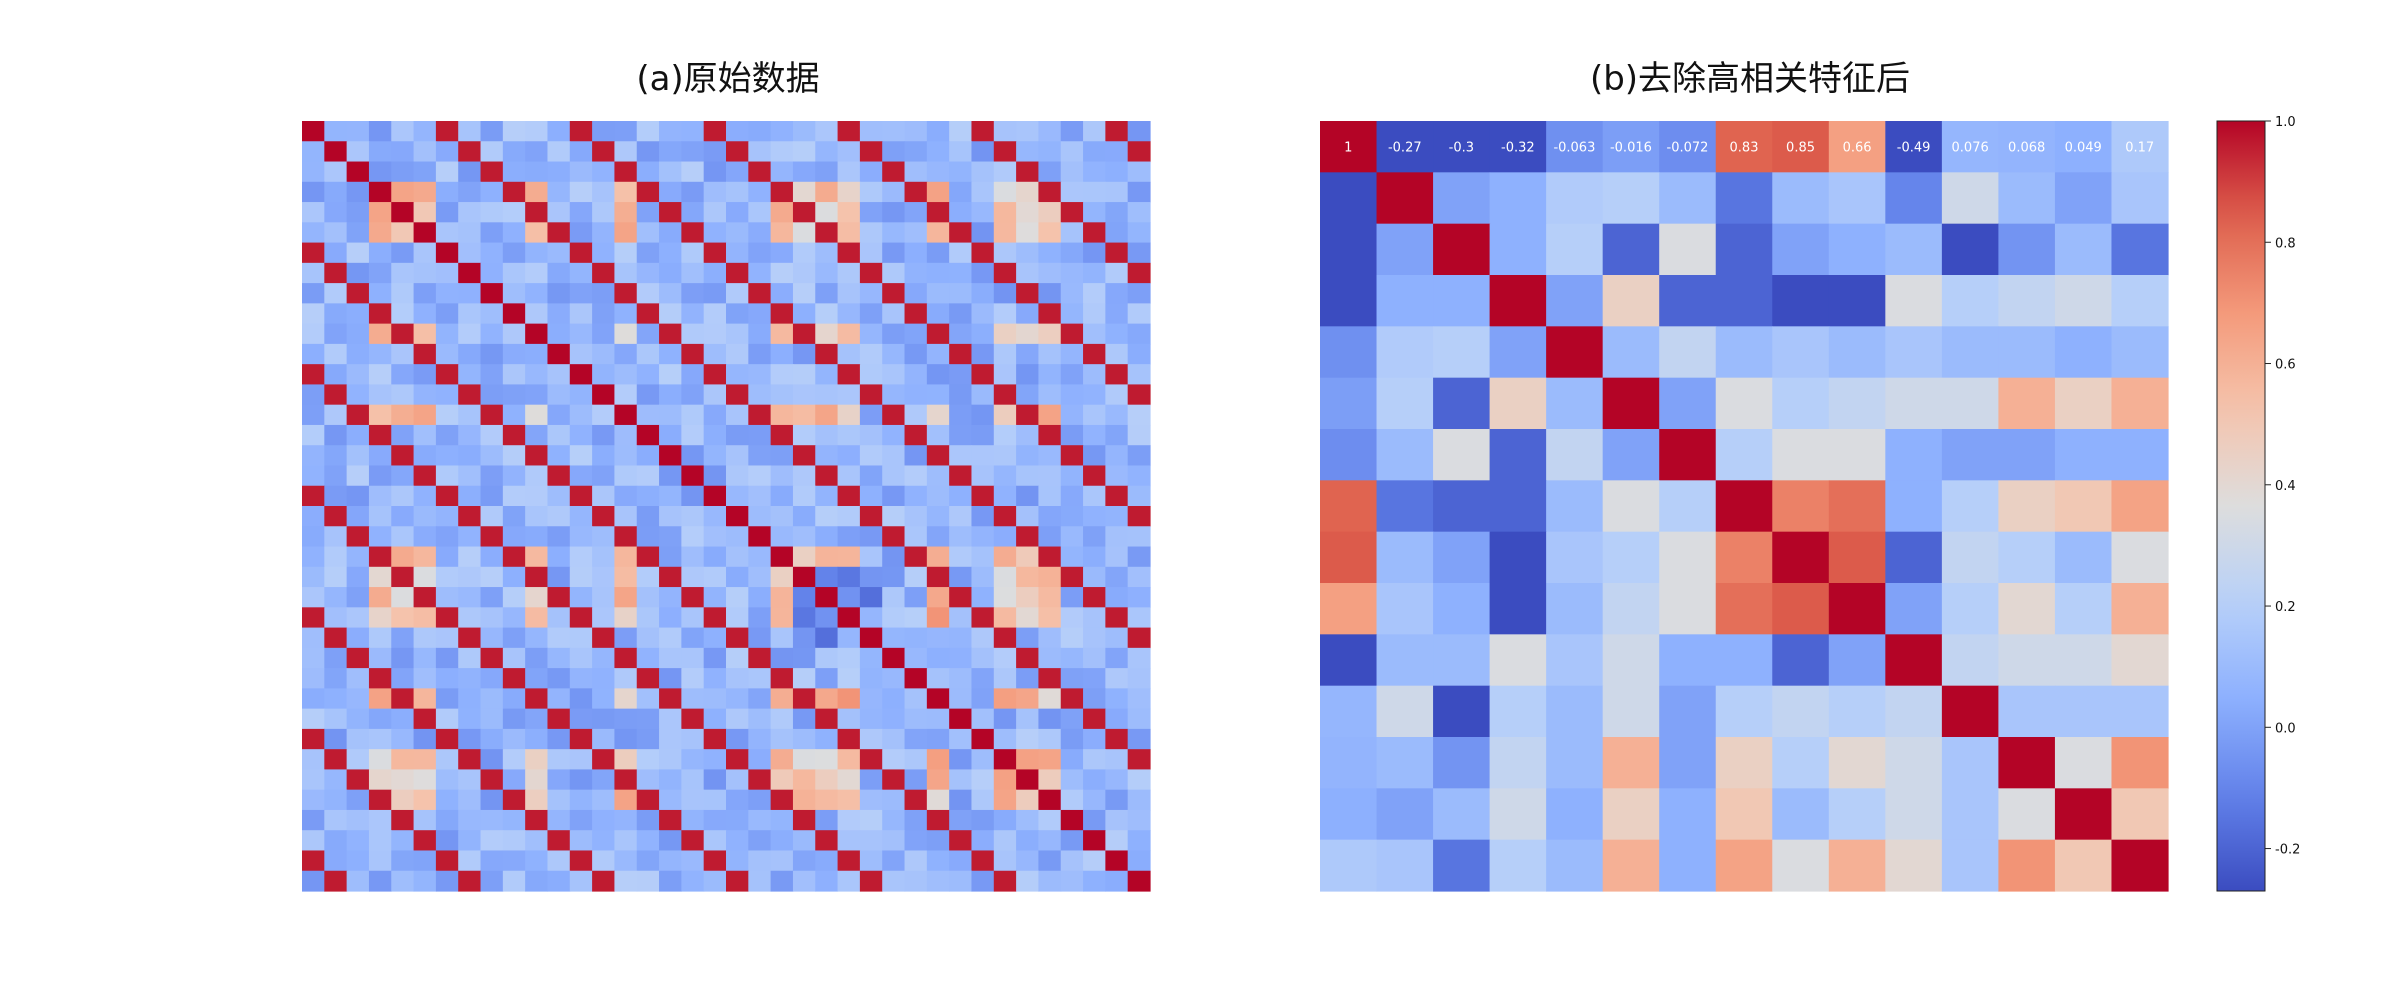  What do you see at coordinates (1914, 148) in the screenshot?
I see `heatmap-b-cell-label: -0.49` at bounding box center [1914, 148].